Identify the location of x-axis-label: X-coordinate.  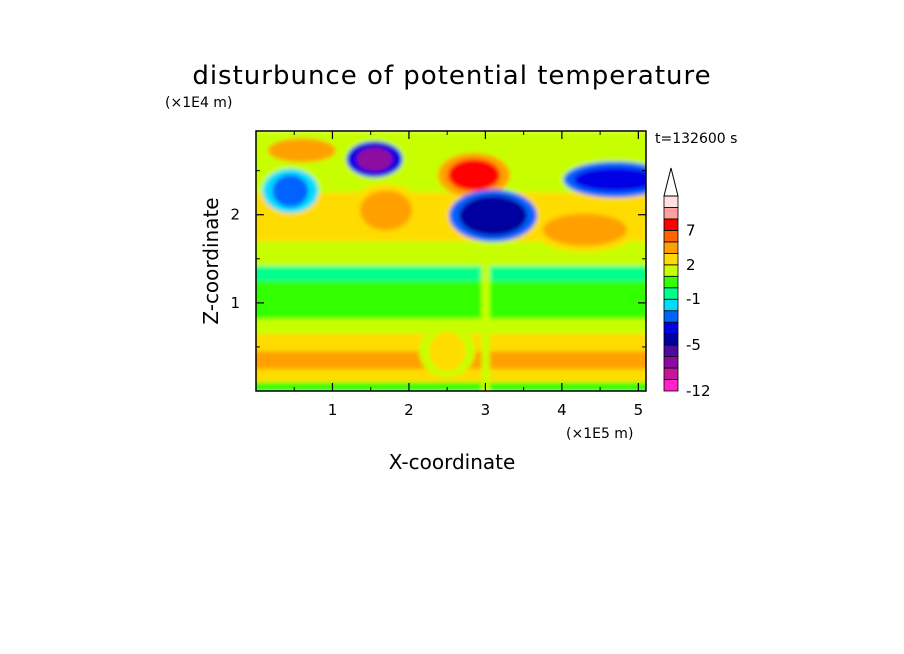
(452, 462).